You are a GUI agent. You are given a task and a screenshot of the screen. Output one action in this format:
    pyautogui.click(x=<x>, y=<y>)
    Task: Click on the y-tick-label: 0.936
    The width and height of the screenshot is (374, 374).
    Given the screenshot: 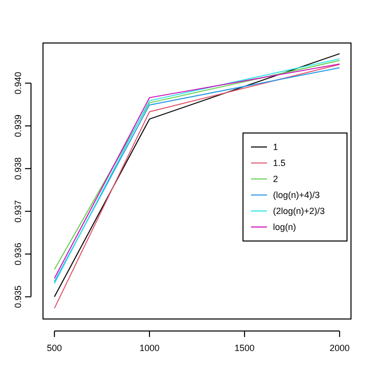 What is the action you would take?
    pyautogui.click(x=18, y=254)
    